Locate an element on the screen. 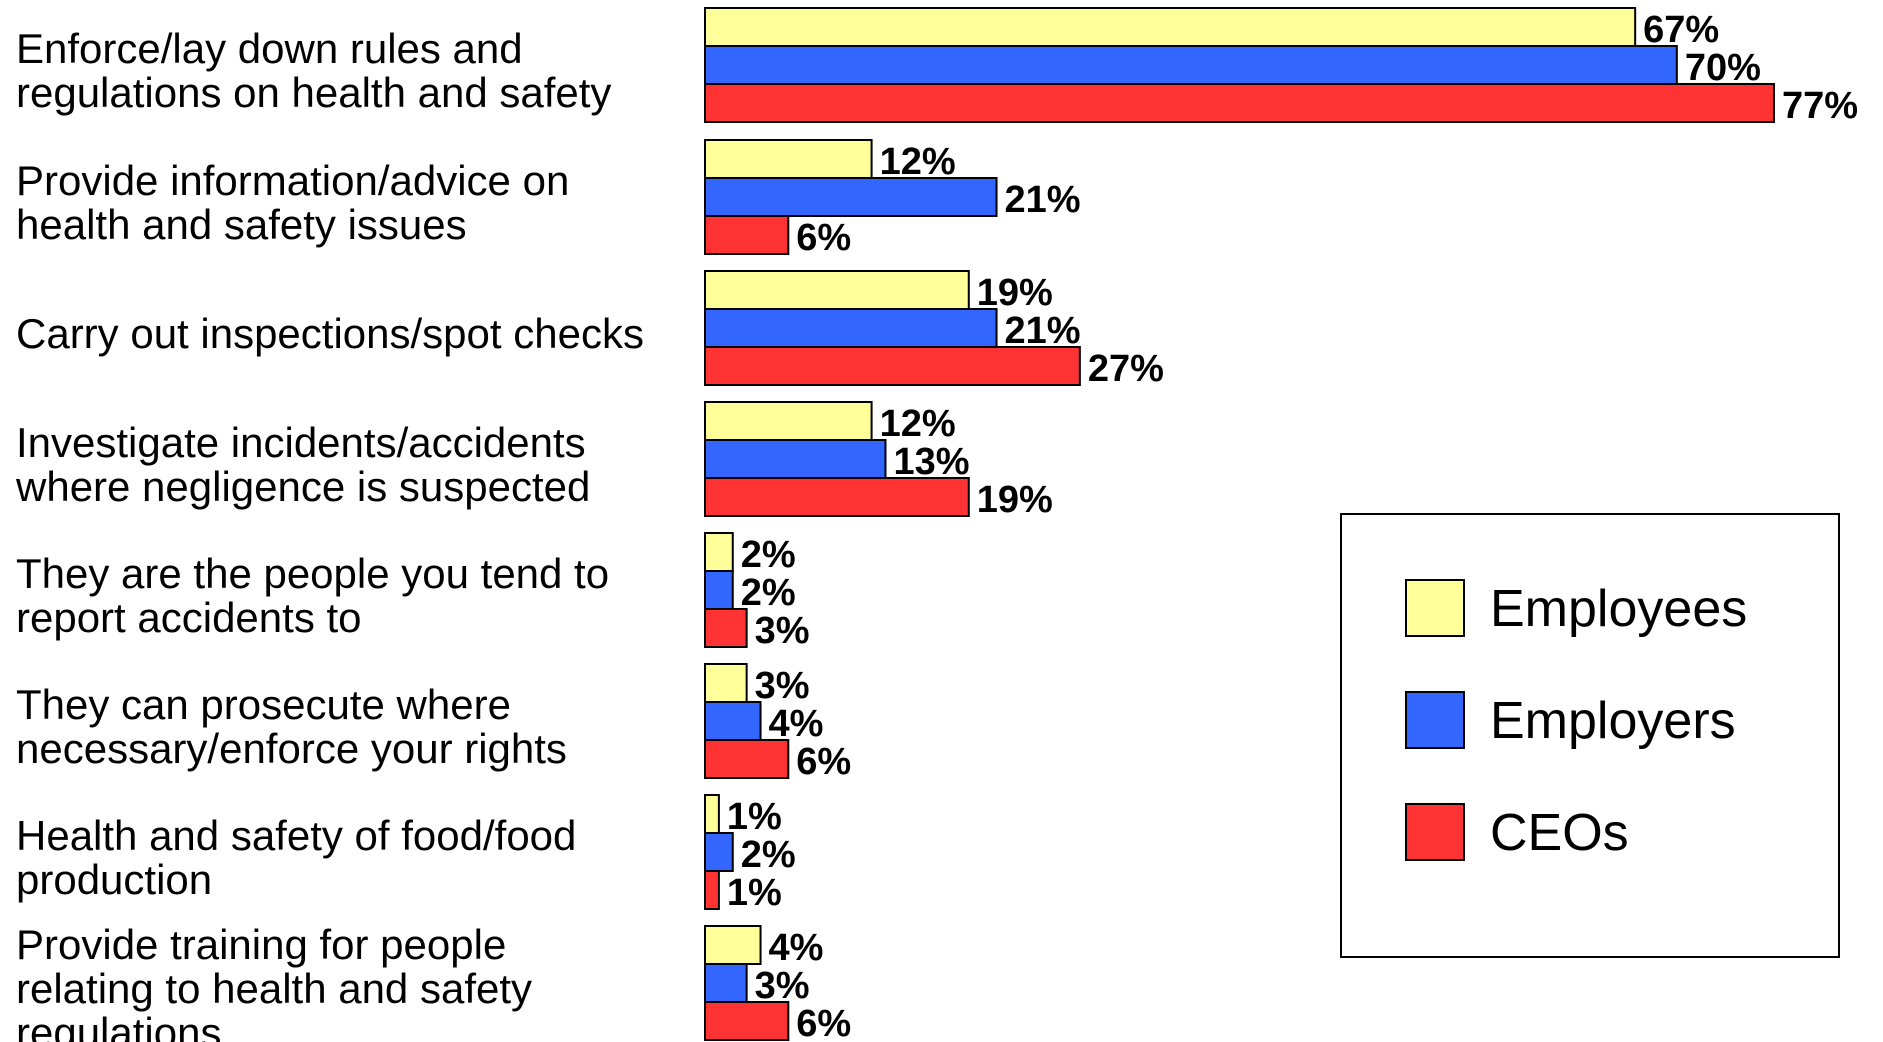  category-label-line: Carry out inspections/spot checks is located at coordinates (330, 333).